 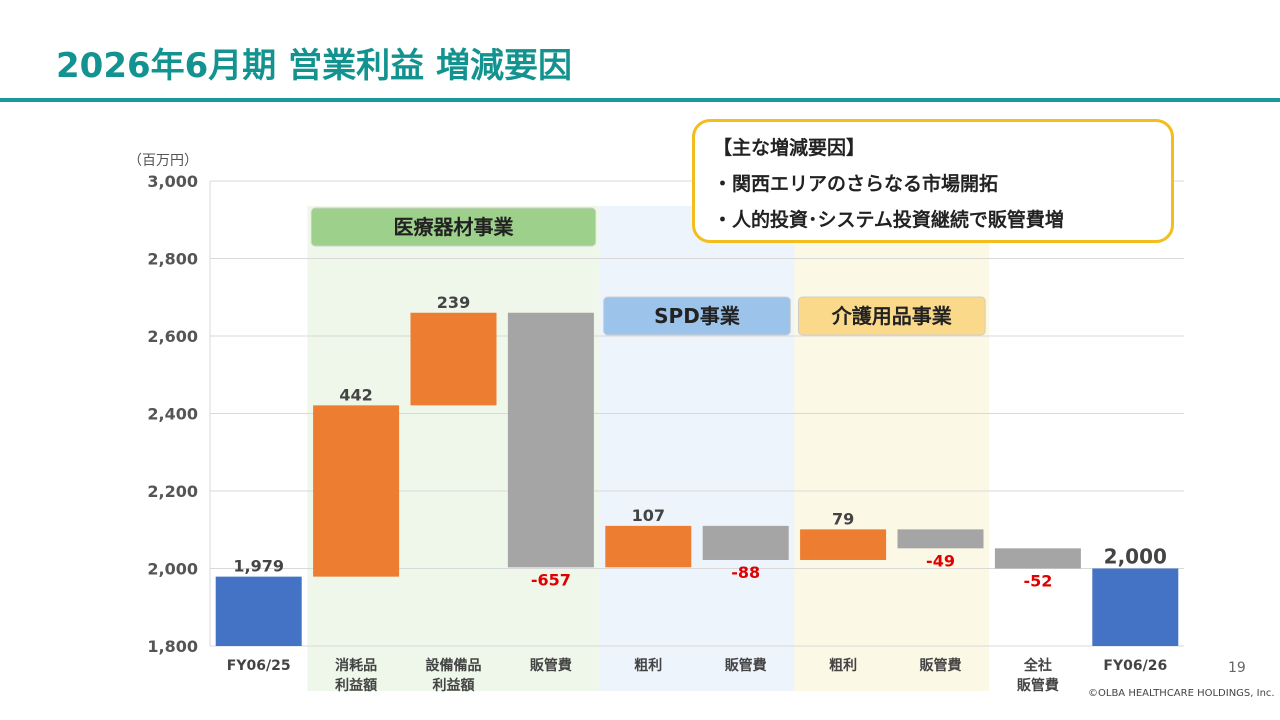 I want to click on segment-header-label: SPD事業, so click(x=697, y=316).